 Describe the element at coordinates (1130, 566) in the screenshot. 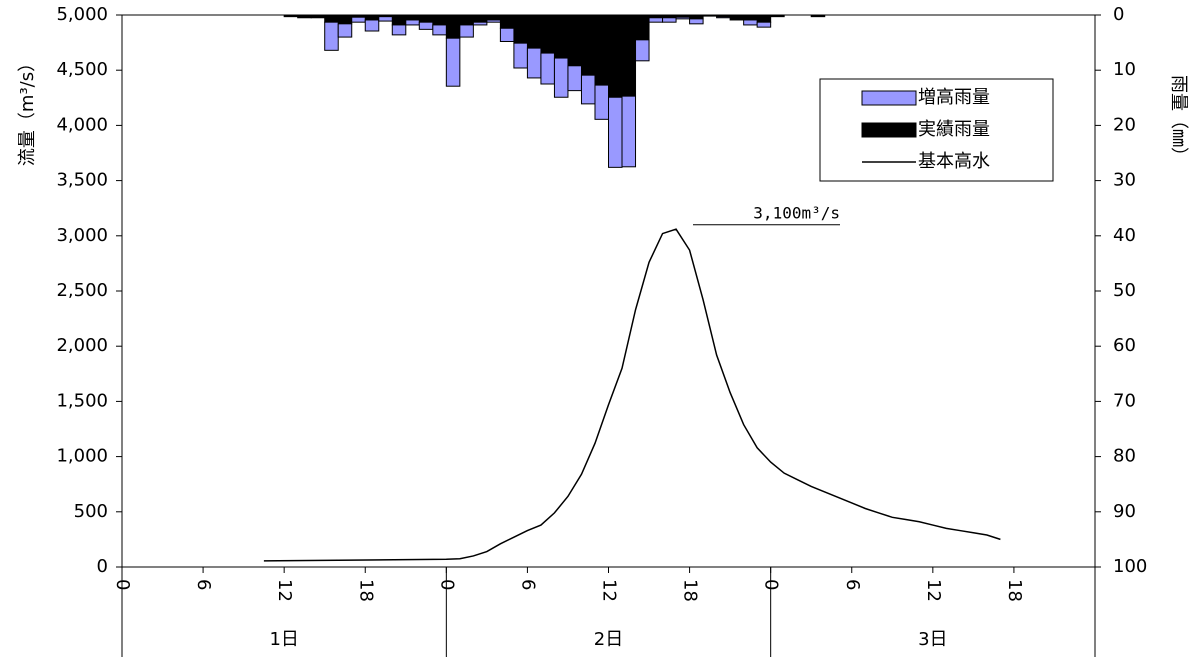

I see `y2-tick-label: 100` at that location.